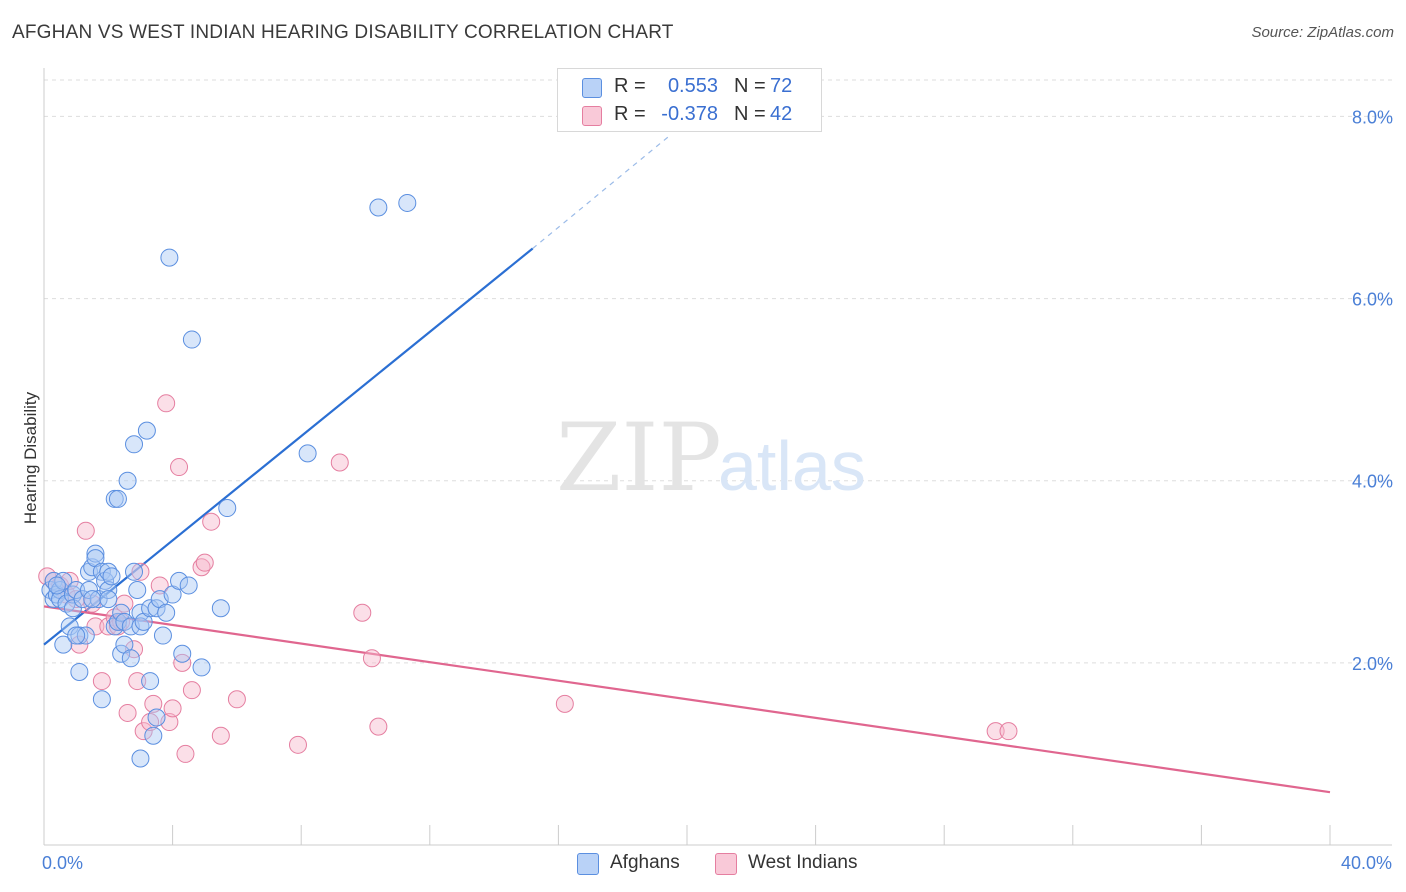 This screenshot has width=1406, height=892. What do you see at coordinates (781, 86) in the screenshot?
I see `afghans-n-value: 72` at bounding box center [781, 86].